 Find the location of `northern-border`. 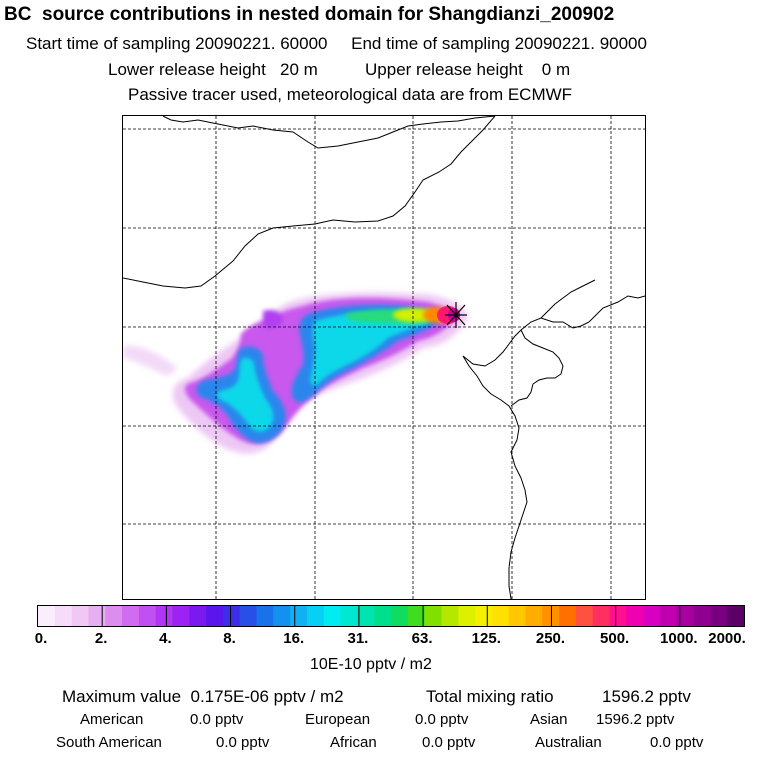

northern-border is located at coordinates (329, 132).